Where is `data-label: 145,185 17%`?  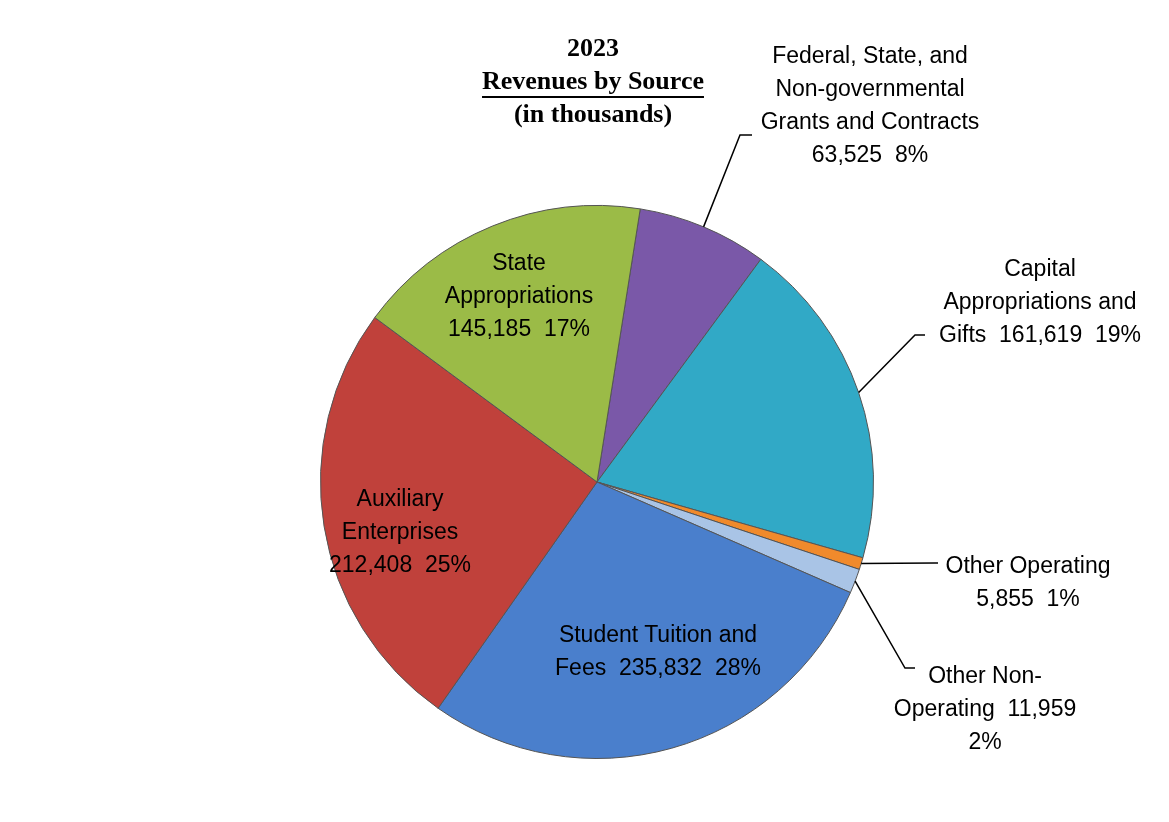
data-label: 145,185 17% is located at coordinates (519, 327).